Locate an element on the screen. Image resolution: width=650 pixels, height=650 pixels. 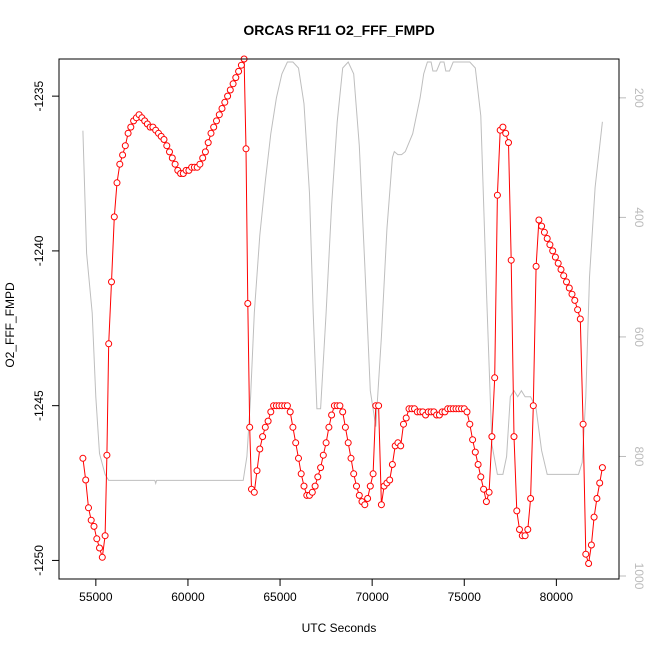
y2-tick-label: 200 is located at coordinates (639, 98).